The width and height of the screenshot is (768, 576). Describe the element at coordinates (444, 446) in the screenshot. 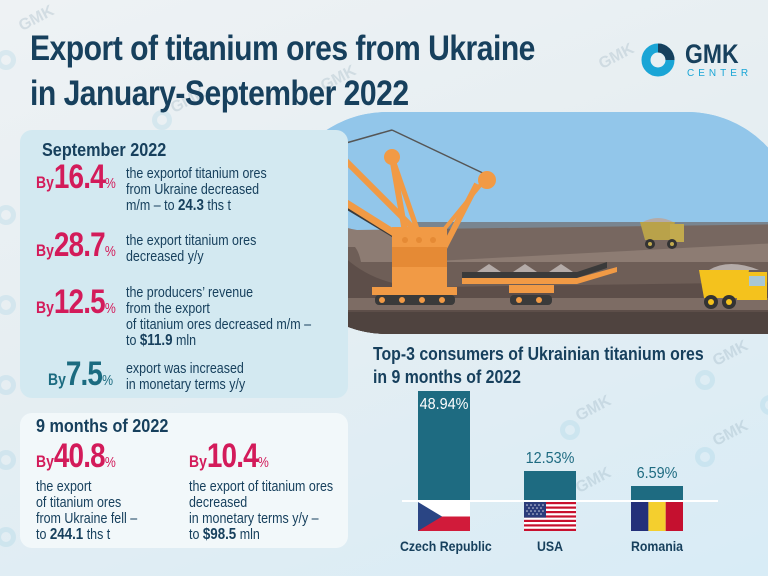

I see `bar-czech-republic` at that location.